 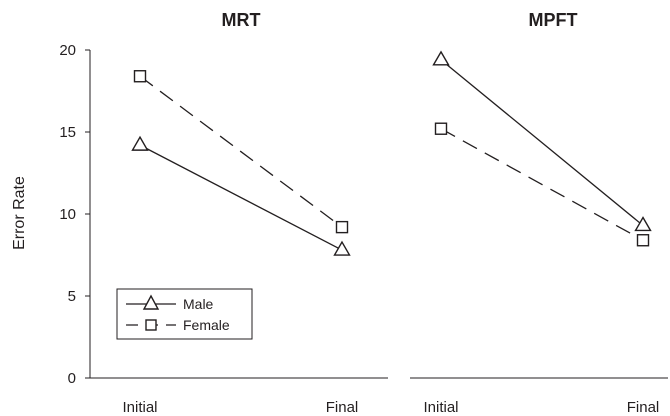 What do you see at coordinates (19, 213) in the screenshot?
I see `y-axis-label: Error Rate` at bounding box center [19, 213].